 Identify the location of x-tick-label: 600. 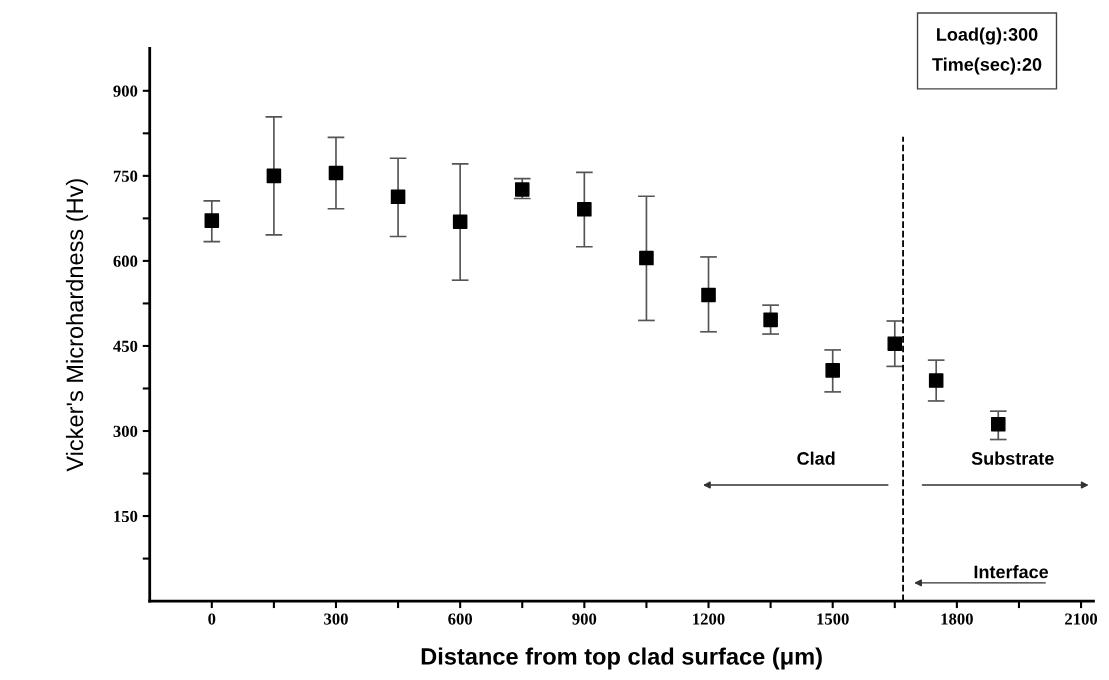
(460, 619).